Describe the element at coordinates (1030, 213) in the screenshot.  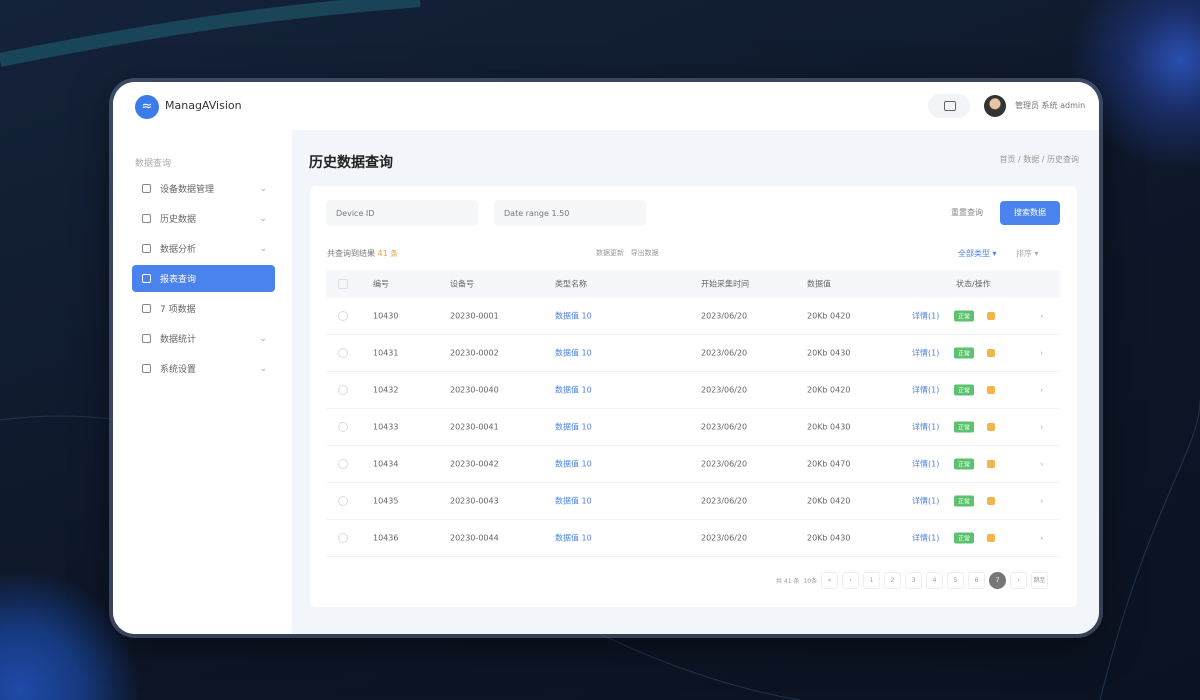
I see `search-button: 搜索数据` at that location.